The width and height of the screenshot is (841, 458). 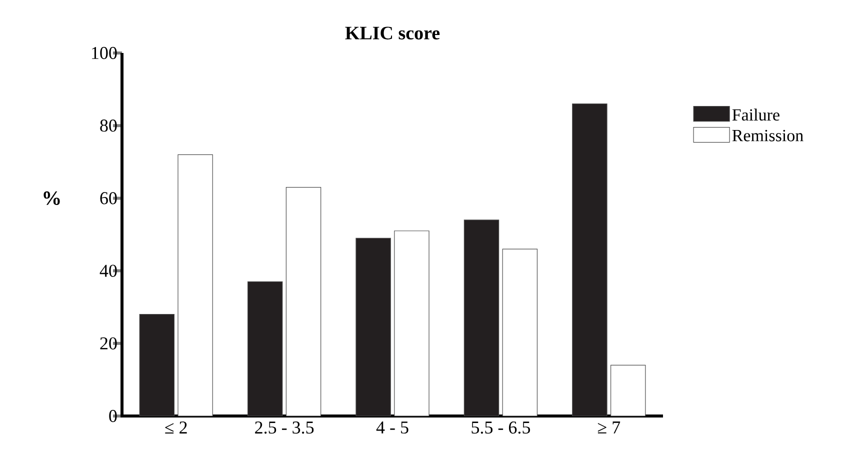 I want to click on chart-title: KLIC score, so click(x=392, y=33).